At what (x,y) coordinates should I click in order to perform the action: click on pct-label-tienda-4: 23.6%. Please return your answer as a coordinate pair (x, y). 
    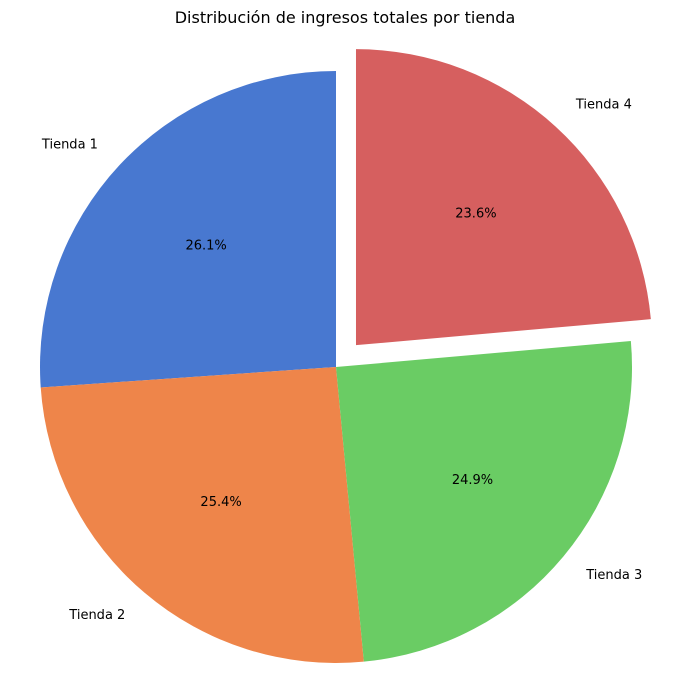
    Looking at the image, I should click on (475, 214).